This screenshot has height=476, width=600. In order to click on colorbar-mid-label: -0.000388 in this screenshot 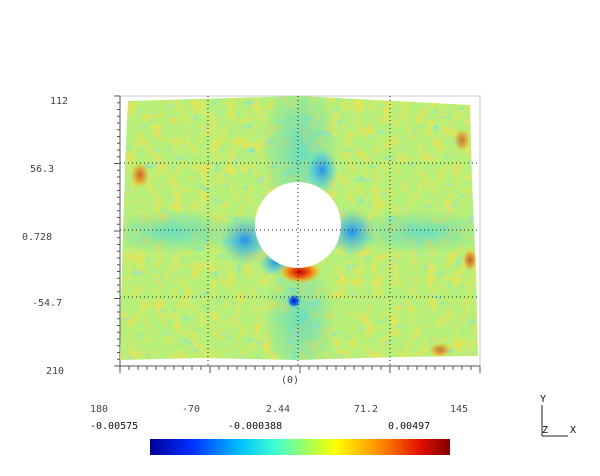, I will do `click(255, 426)`.